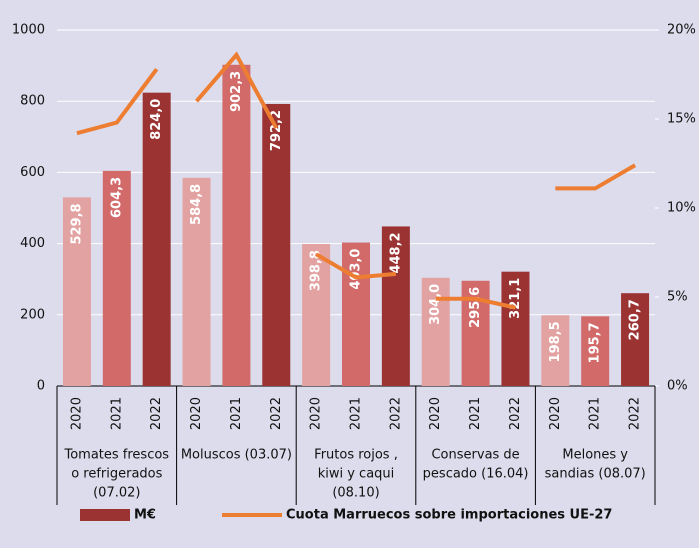  Describe the element at coordinates (32, 314) in the screenshot. I see `y-tick-label: 200` at that location.